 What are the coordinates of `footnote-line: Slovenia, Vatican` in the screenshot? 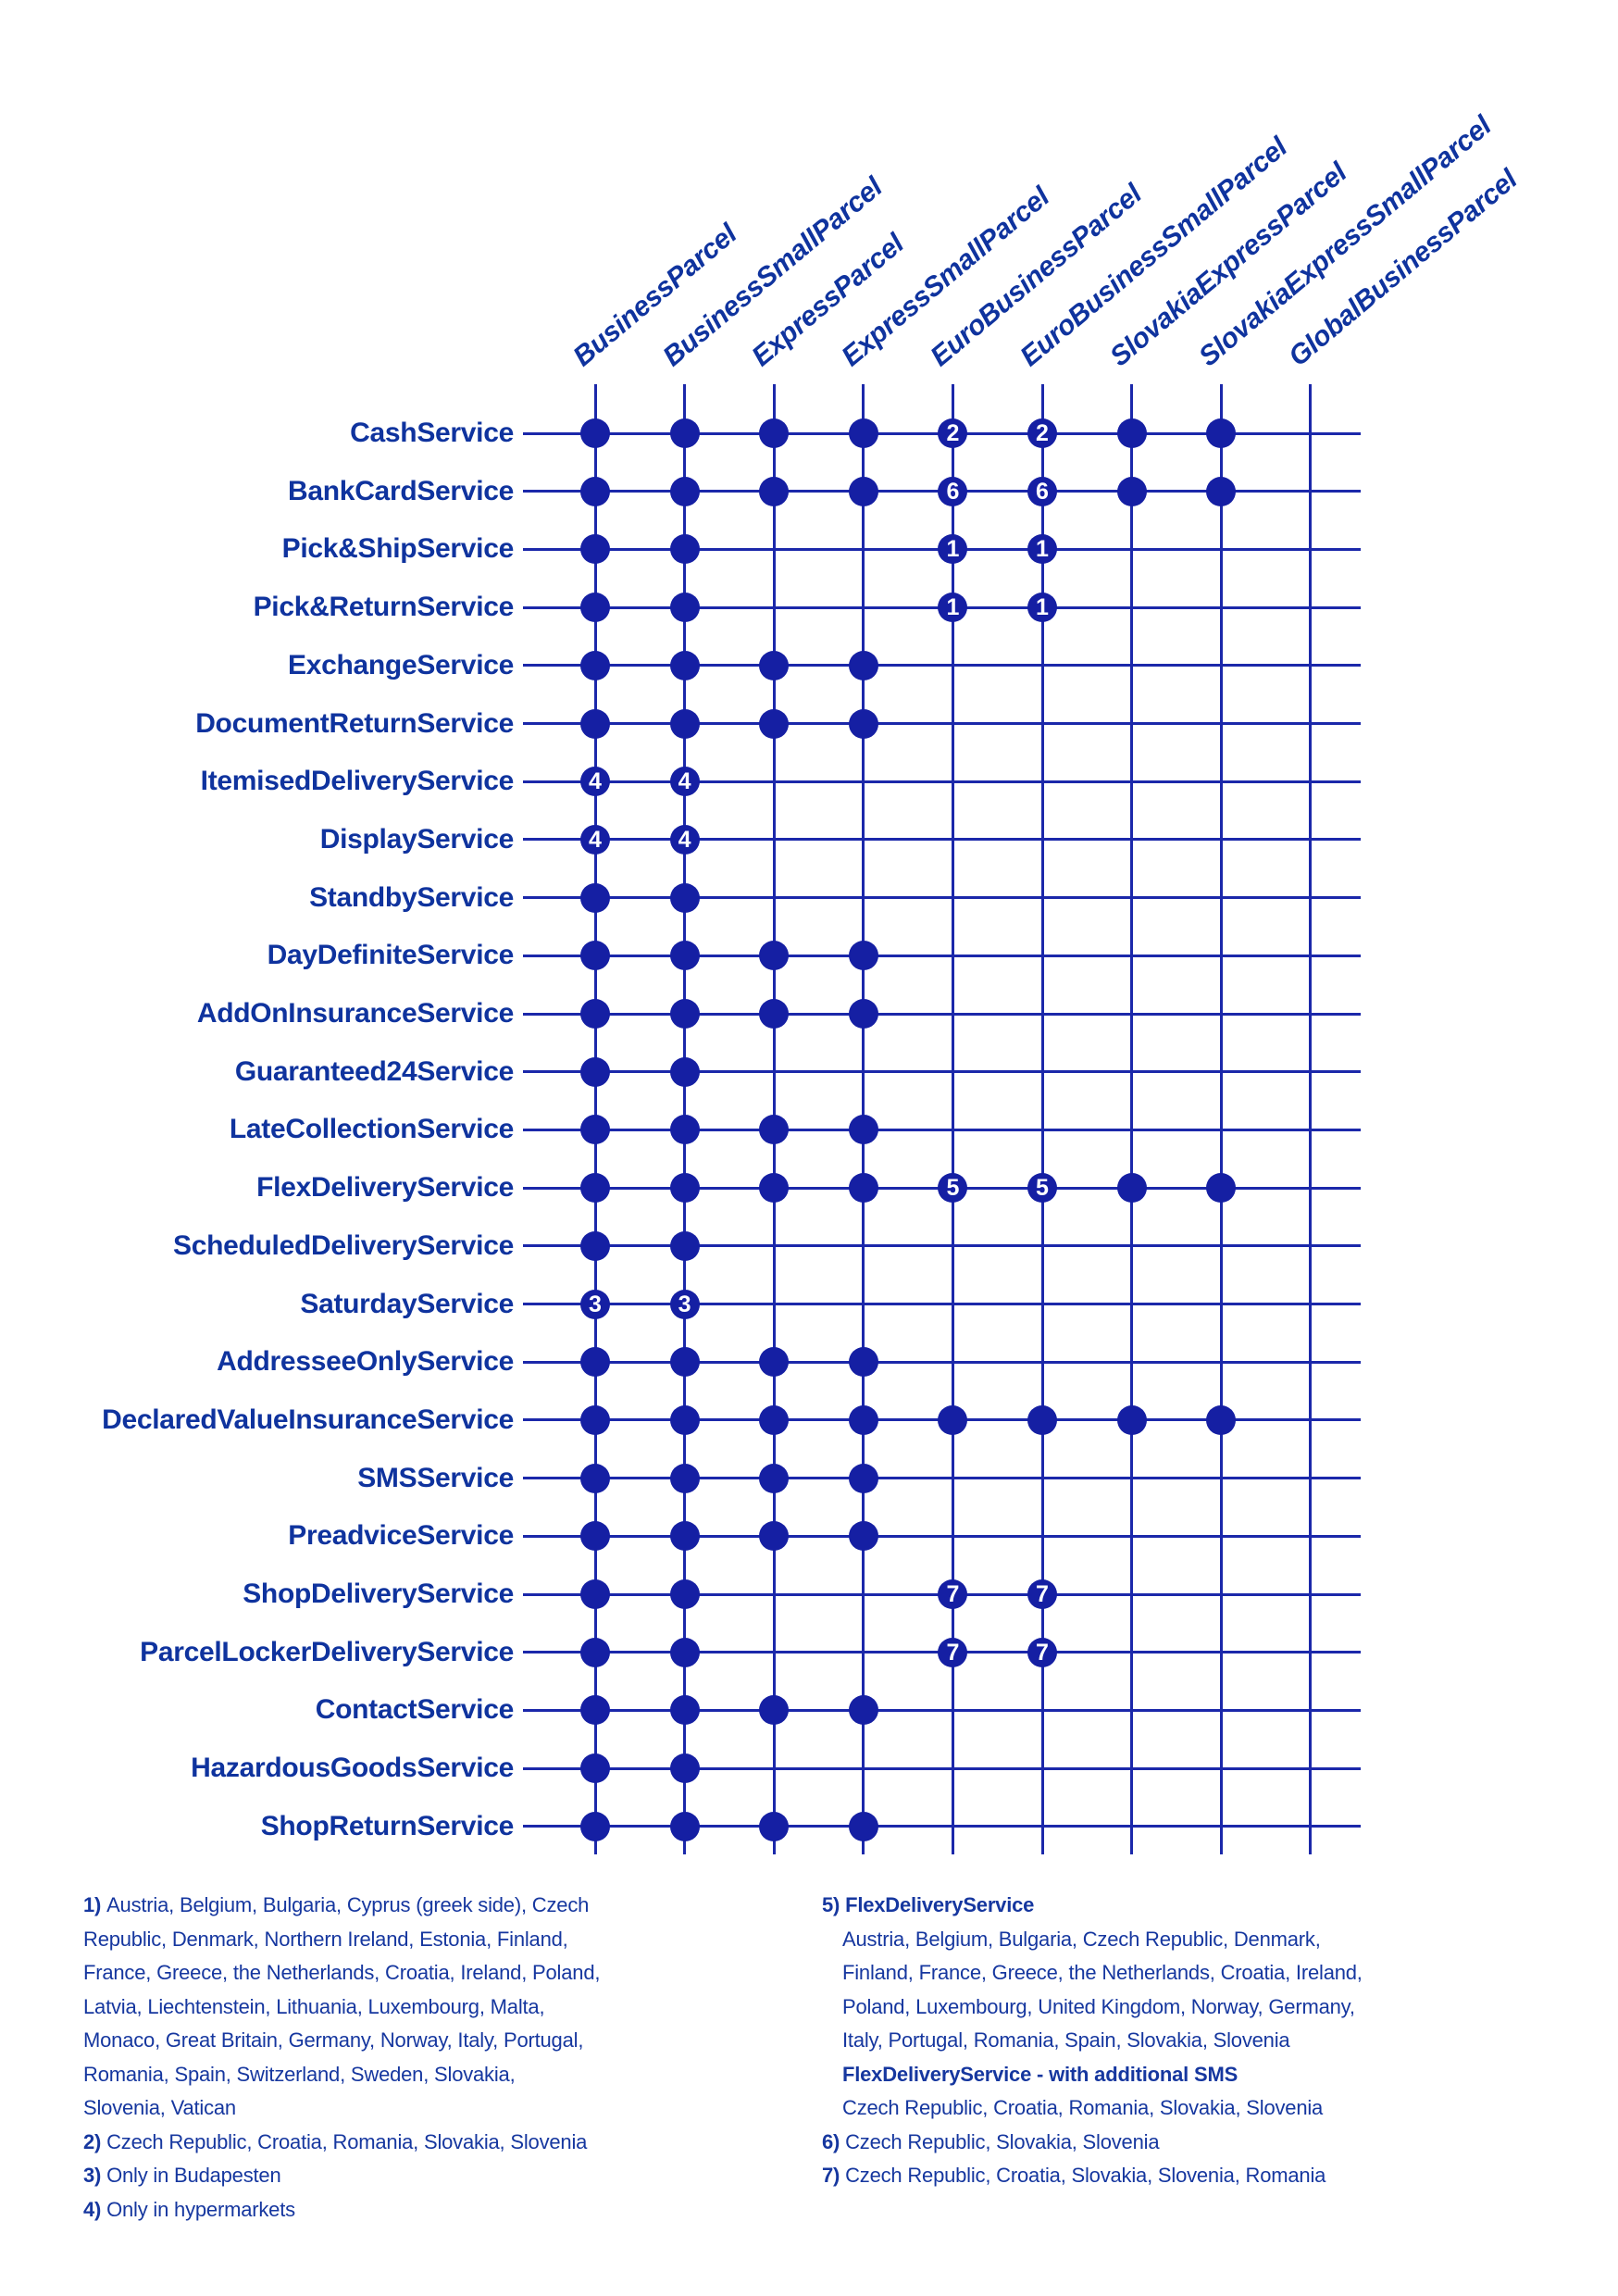 It's located at (341, 2108).